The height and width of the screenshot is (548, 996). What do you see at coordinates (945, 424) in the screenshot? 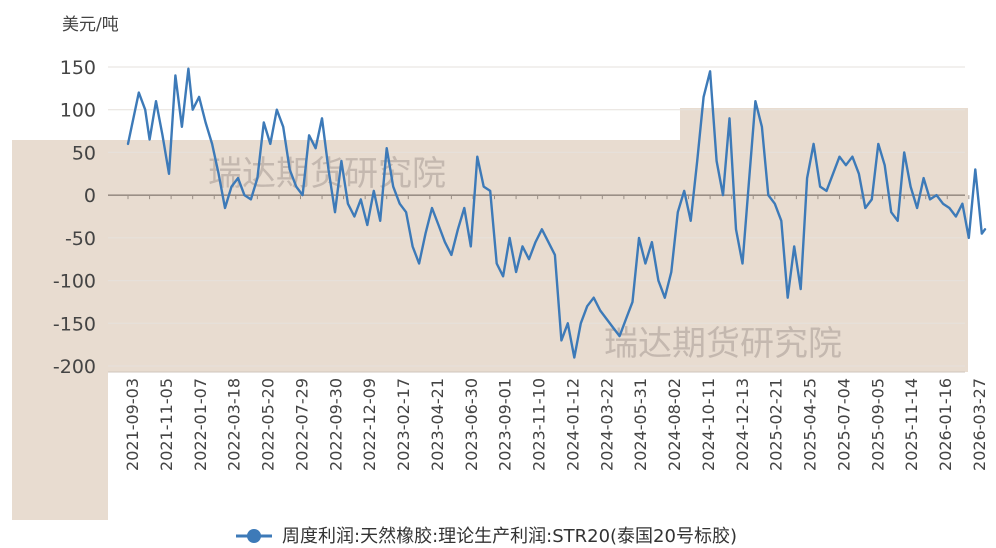
I see `x-tick-label: 2026-01-16` at bounding box center [945, 424].